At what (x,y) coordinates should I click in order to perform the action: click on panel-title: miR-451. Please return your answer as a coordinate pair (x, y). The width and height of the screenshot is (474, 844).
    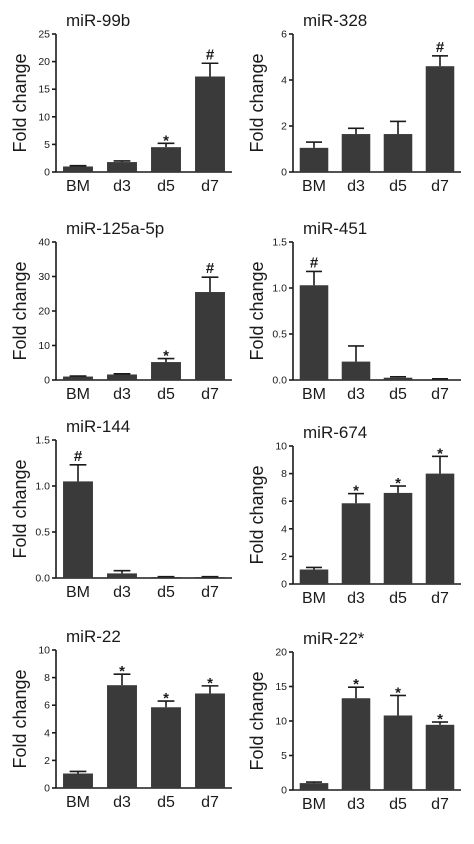
    Looking at the image, I should click on (335, 228).